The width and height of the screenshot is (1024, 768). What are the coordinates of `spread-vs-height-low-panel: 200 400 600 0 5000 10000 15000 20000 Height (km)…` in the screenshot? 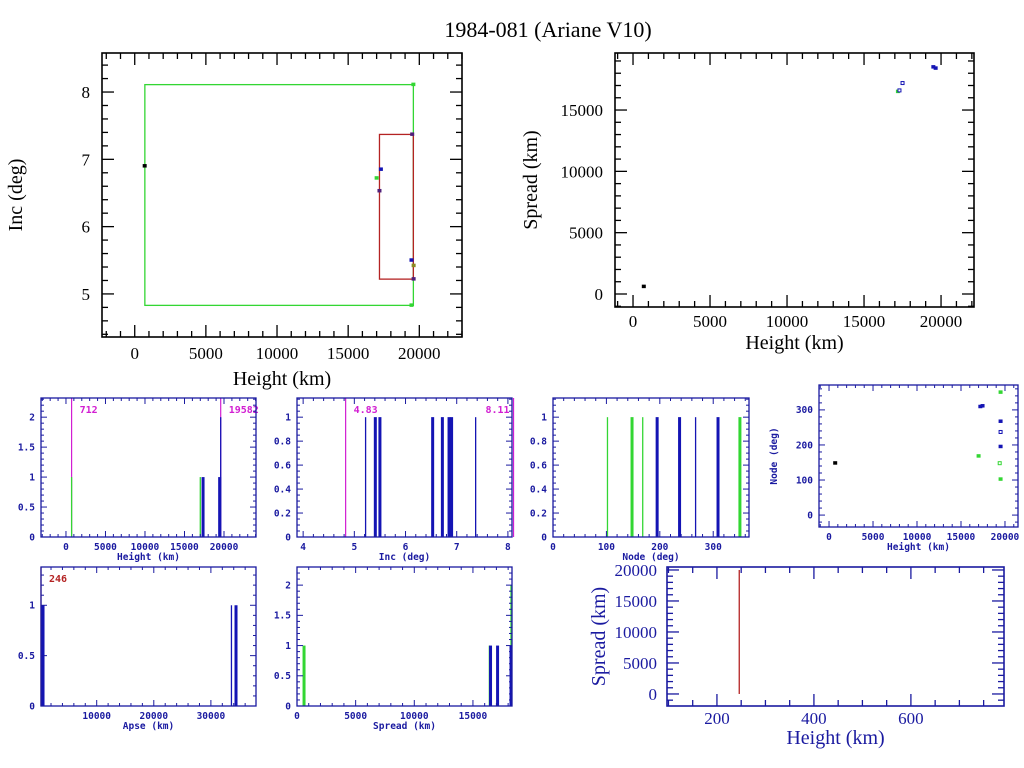 It's located at (796, 655).